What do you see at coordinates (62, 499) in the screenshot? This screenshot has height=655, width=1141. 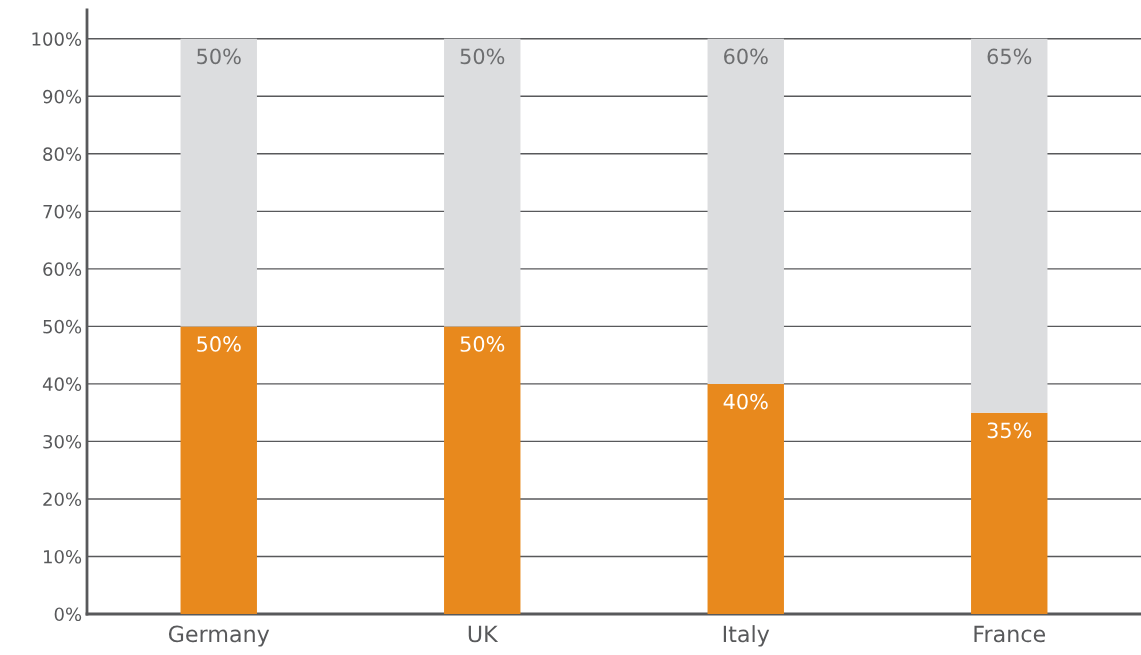 I see `y-tick-label: 20%` at bounding box center [62, 499].